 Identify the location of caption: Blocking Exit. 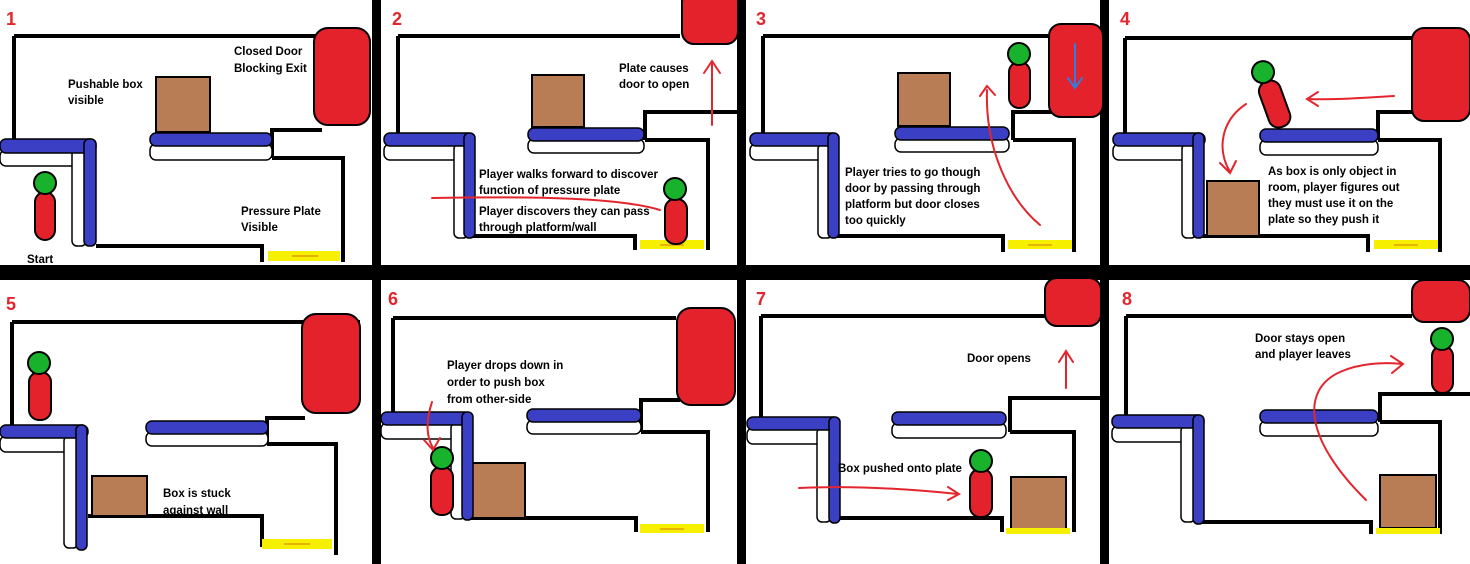
(270, 69).